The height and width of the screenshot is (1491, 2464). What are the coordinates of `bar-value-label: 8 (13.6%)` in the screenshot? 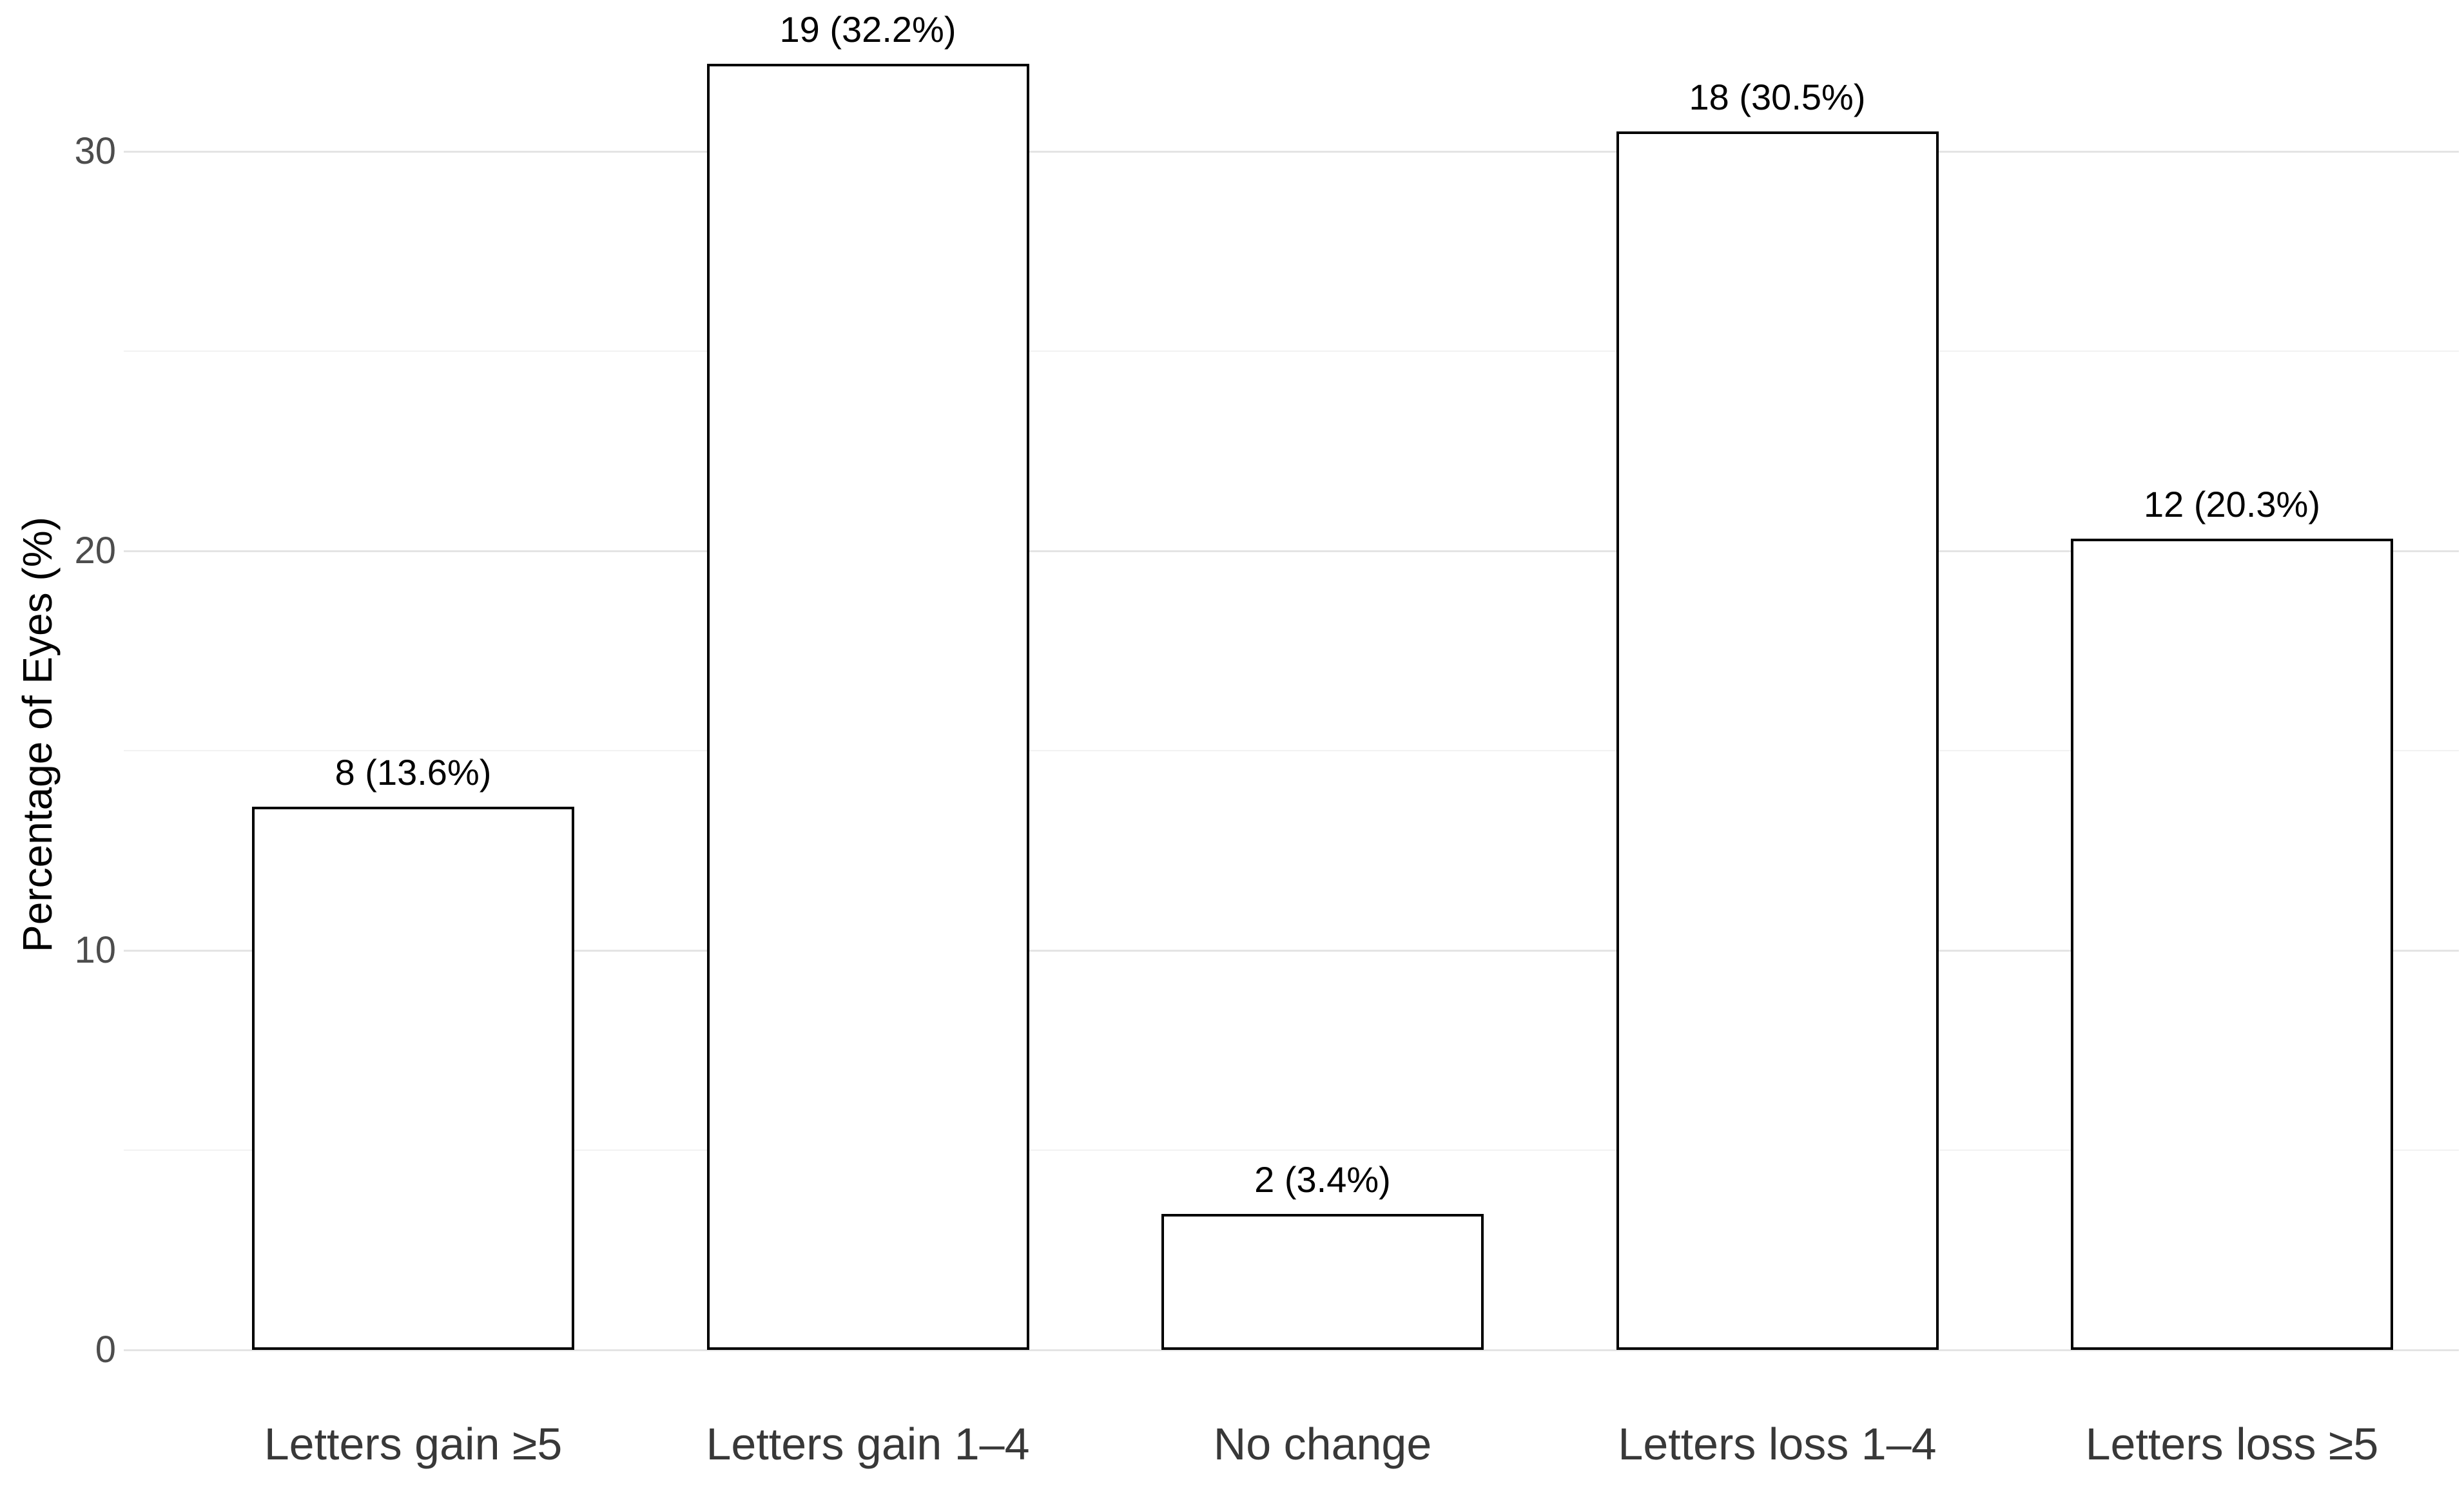 It's located at (414, 772).